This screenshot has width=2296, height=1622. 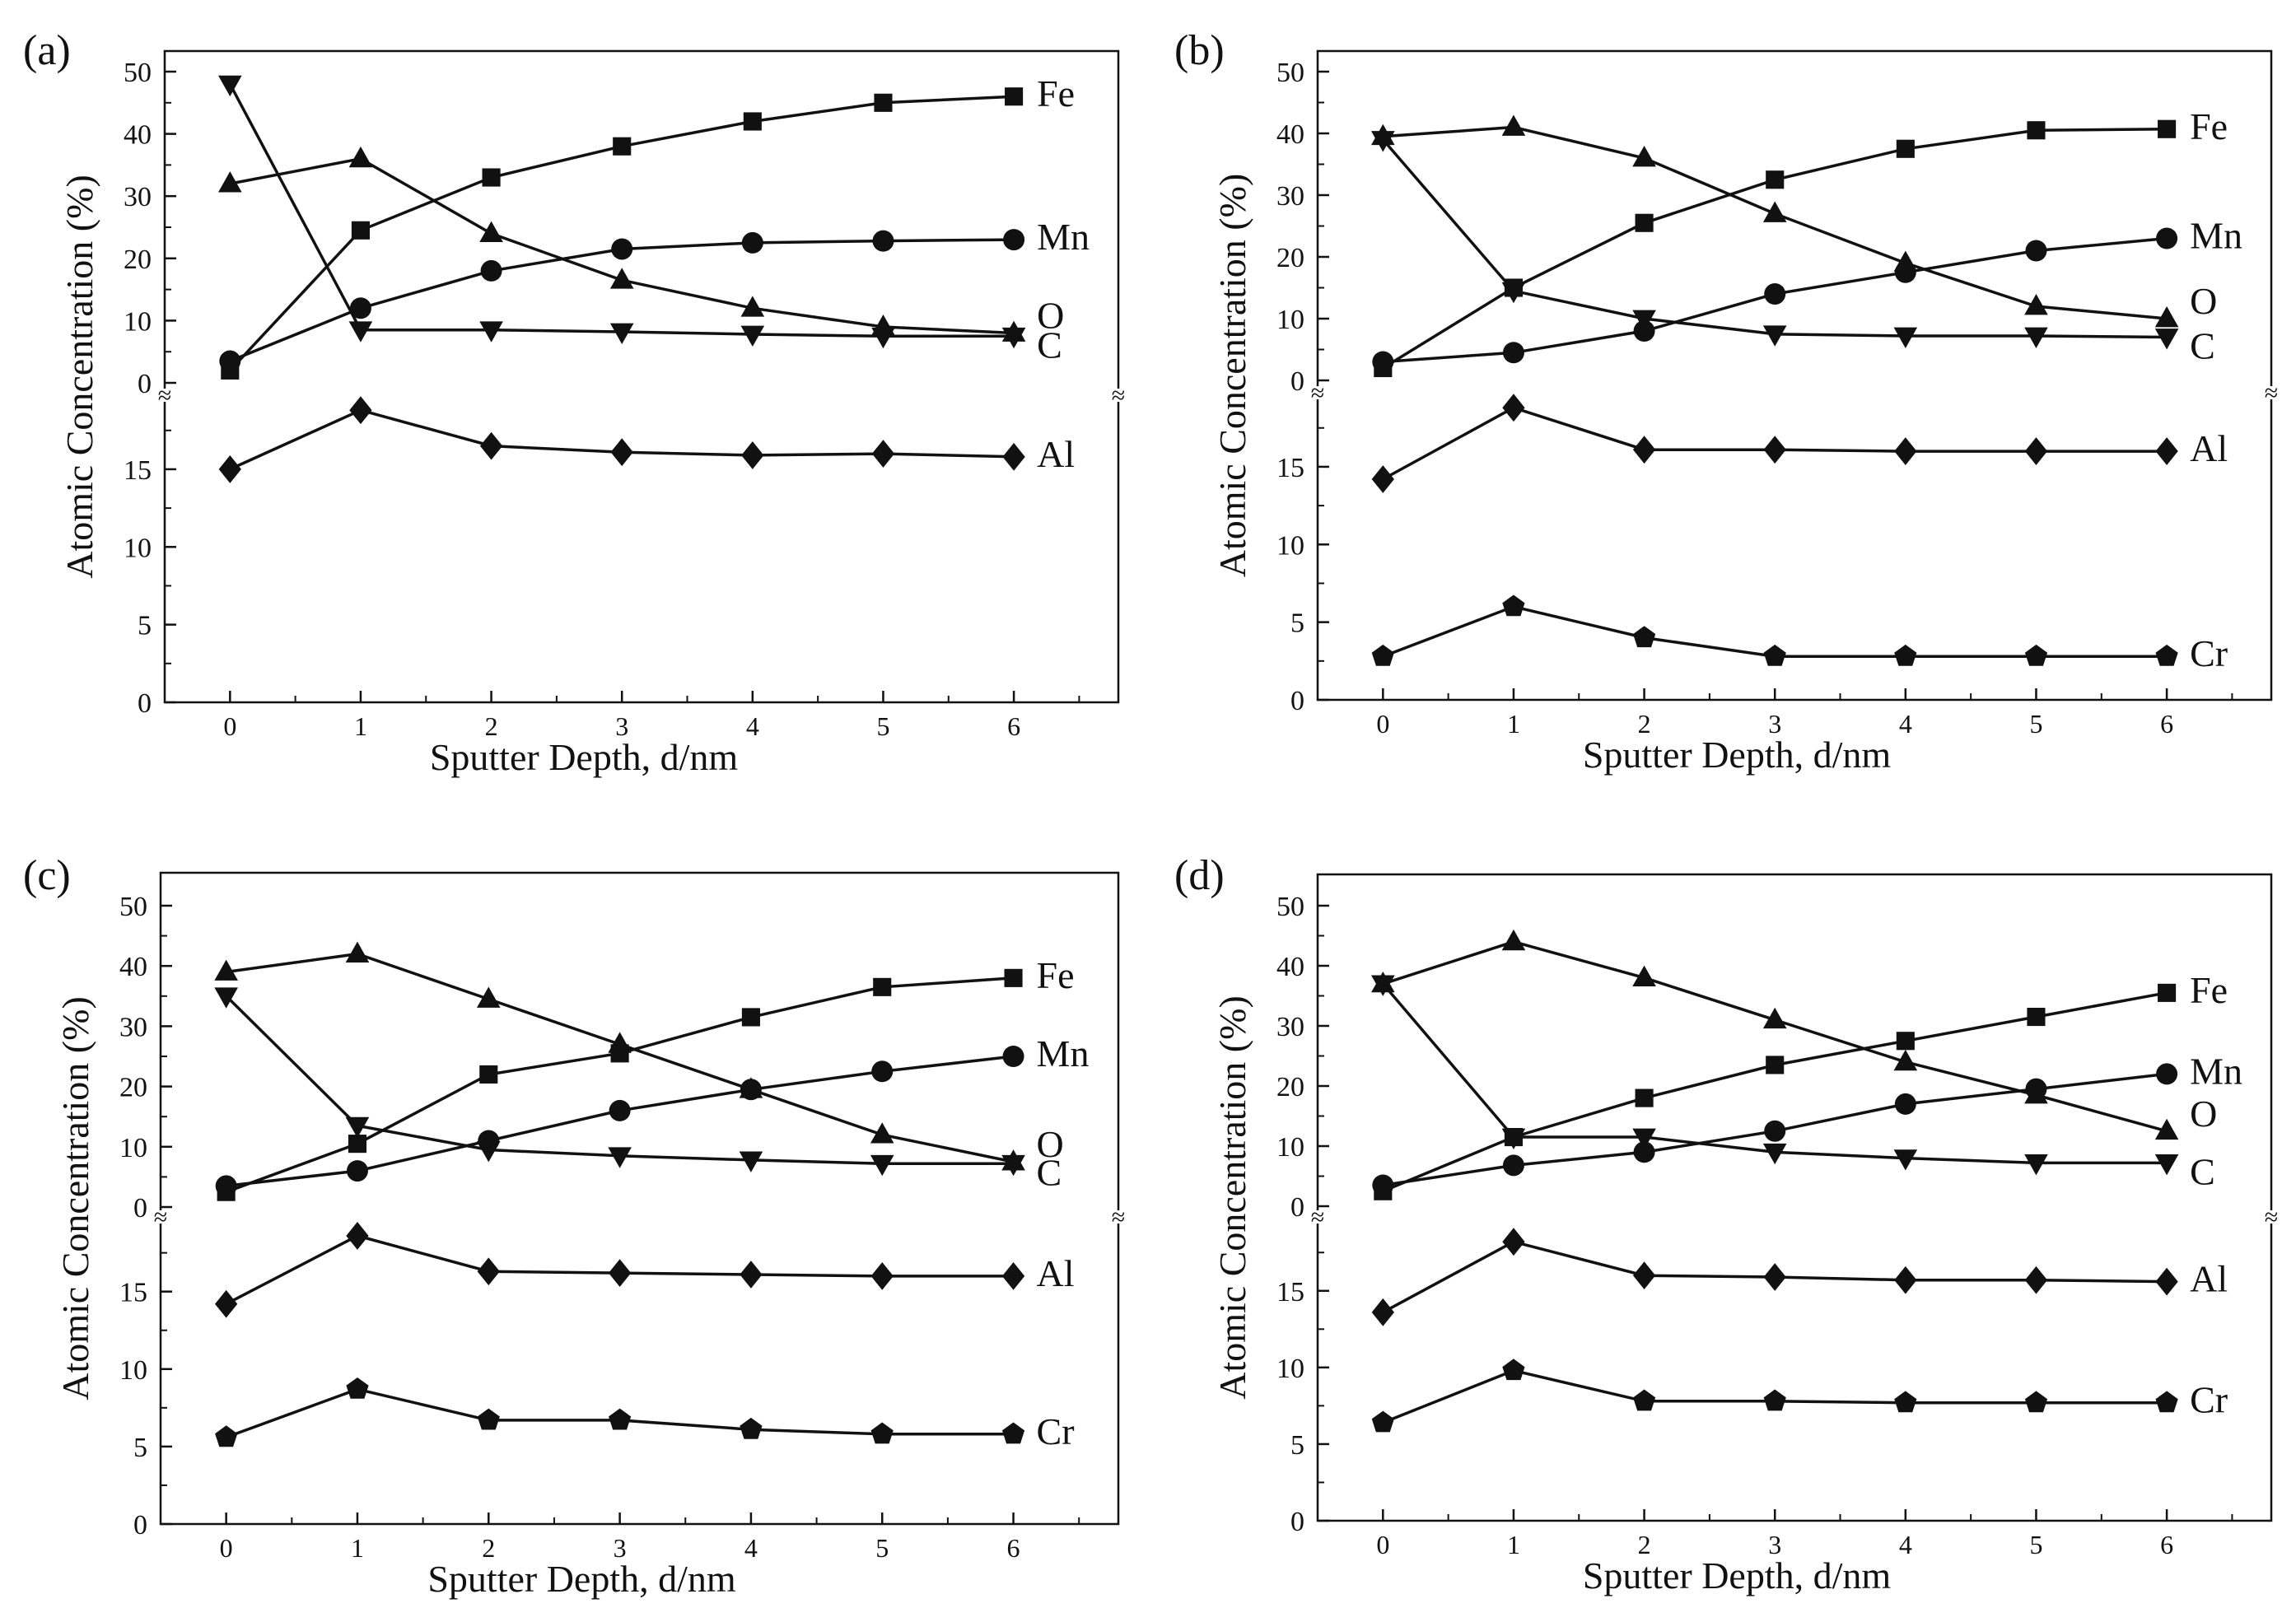 What do you see at coordinates (47, 875) in the screenshot?
I see `panel-label: (c)` at bounding box center [47, 875].